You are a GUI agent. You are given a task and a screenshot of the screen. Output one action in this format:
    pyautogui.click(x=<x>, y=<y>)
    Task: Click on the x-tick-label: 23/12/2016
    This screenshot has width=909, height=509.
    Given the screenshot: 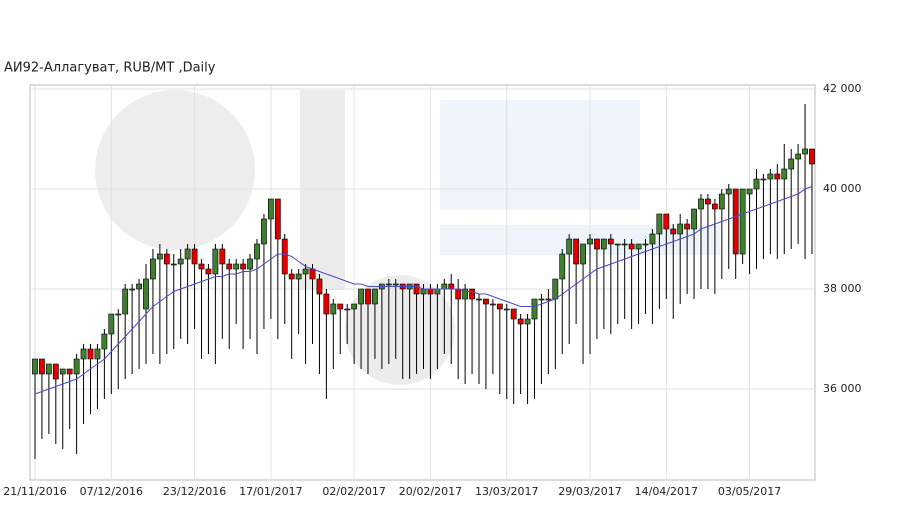 What is the action you would take?
    pyautogui.click(x=194, y=491)
    